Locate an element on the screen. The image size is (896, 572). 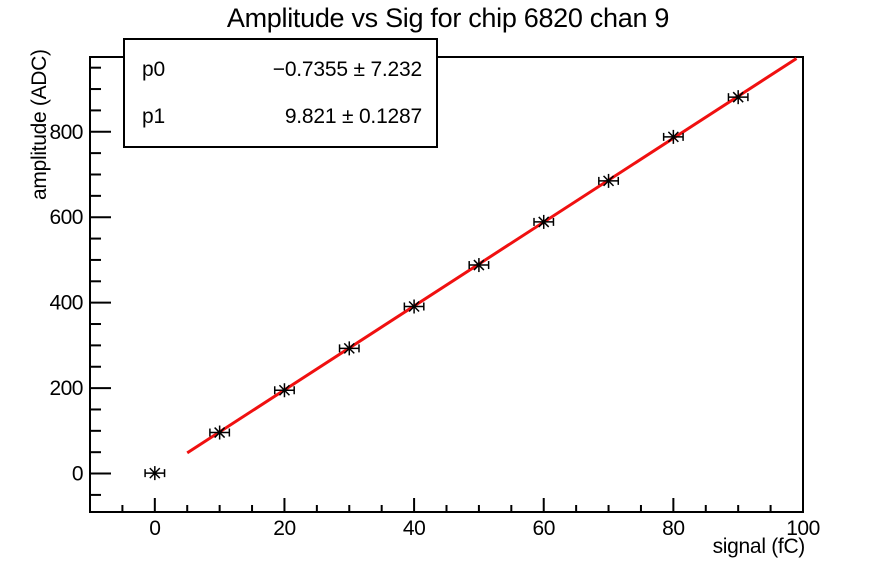
plot-title: Amplitude vs Sig for chip 6820 chan 9 is located at coordinates (448, 18).